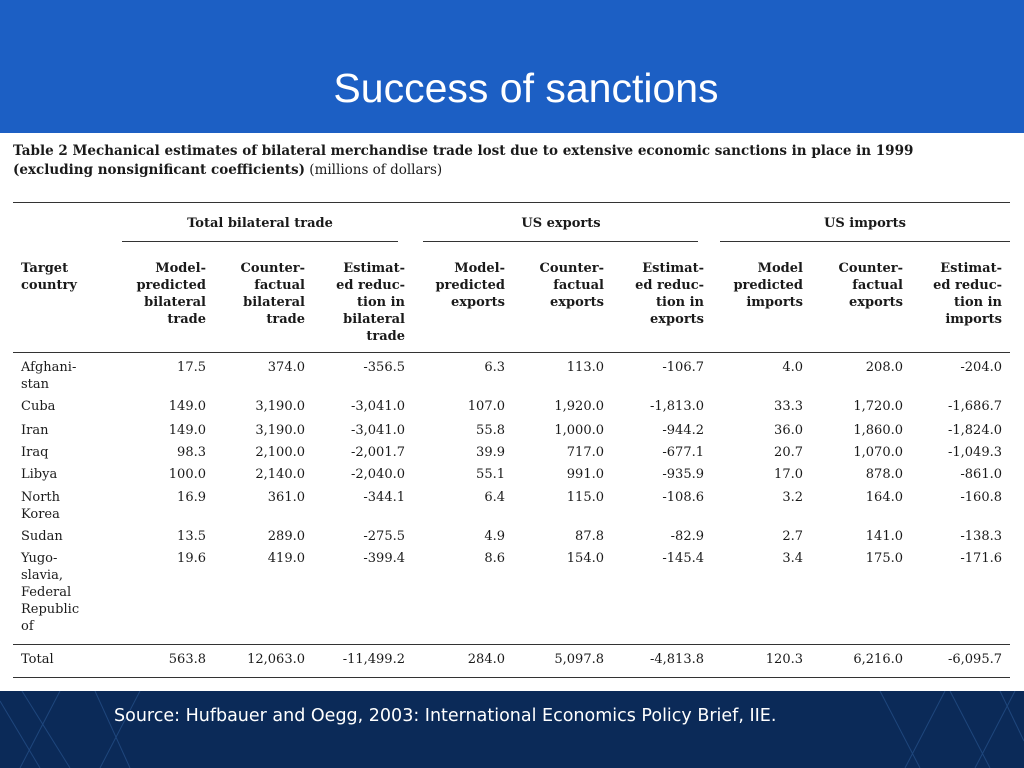 This screenshot has width=1024, height=768. Describe the element at coordinates (870, 285) in the screenshot. I see `column-header: Counter- factual exports` at that location.